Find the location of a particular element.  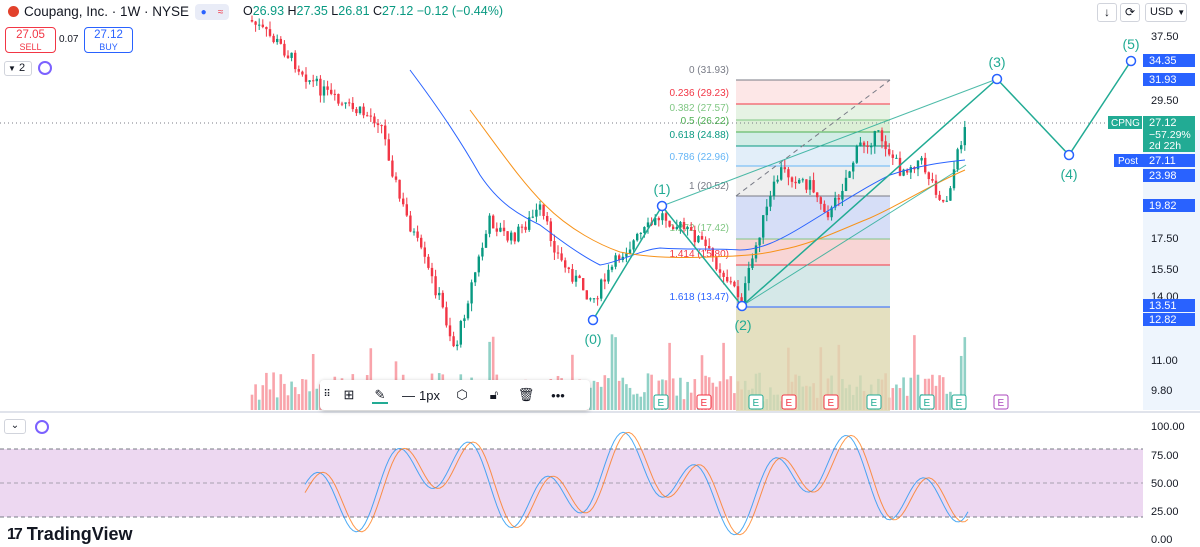

refresh-icon is located at coordinates (45, 68).